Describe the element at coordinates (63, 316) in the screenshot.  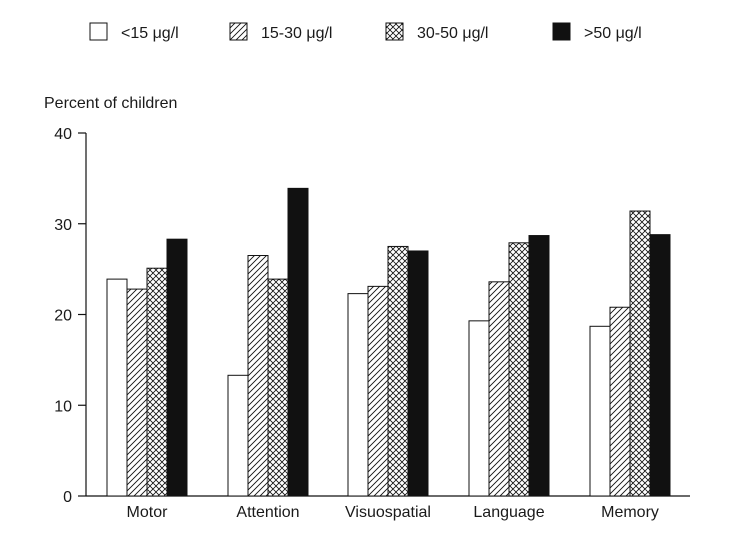
I see `y-tick-label: 20` at that location.